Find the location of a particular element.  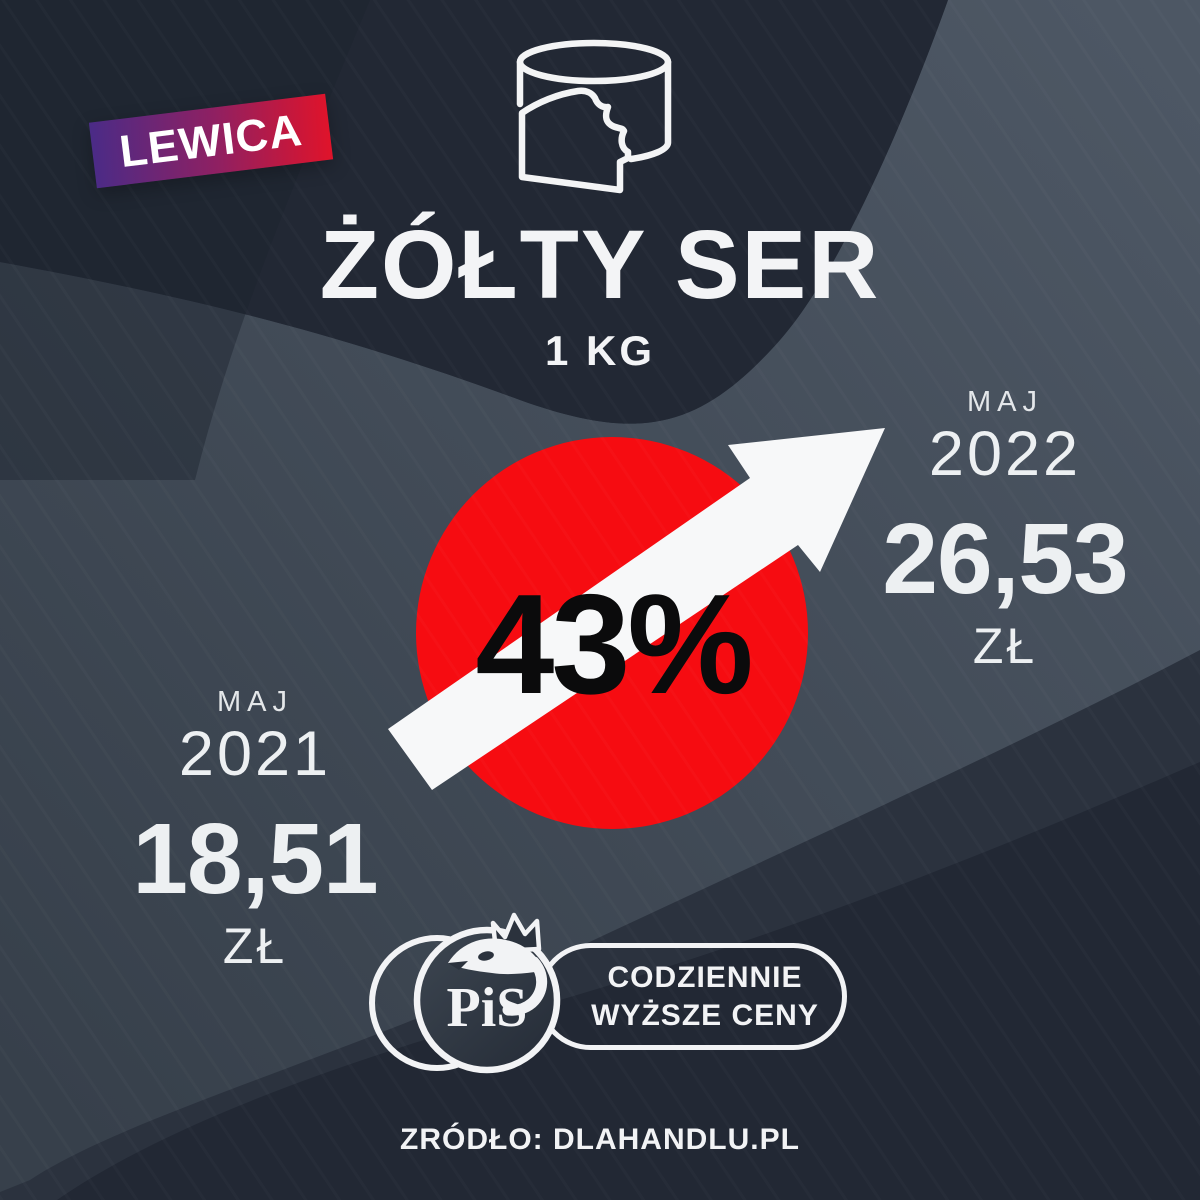

price-2021-currency: ZŁ is located at coordinates (255, 946).